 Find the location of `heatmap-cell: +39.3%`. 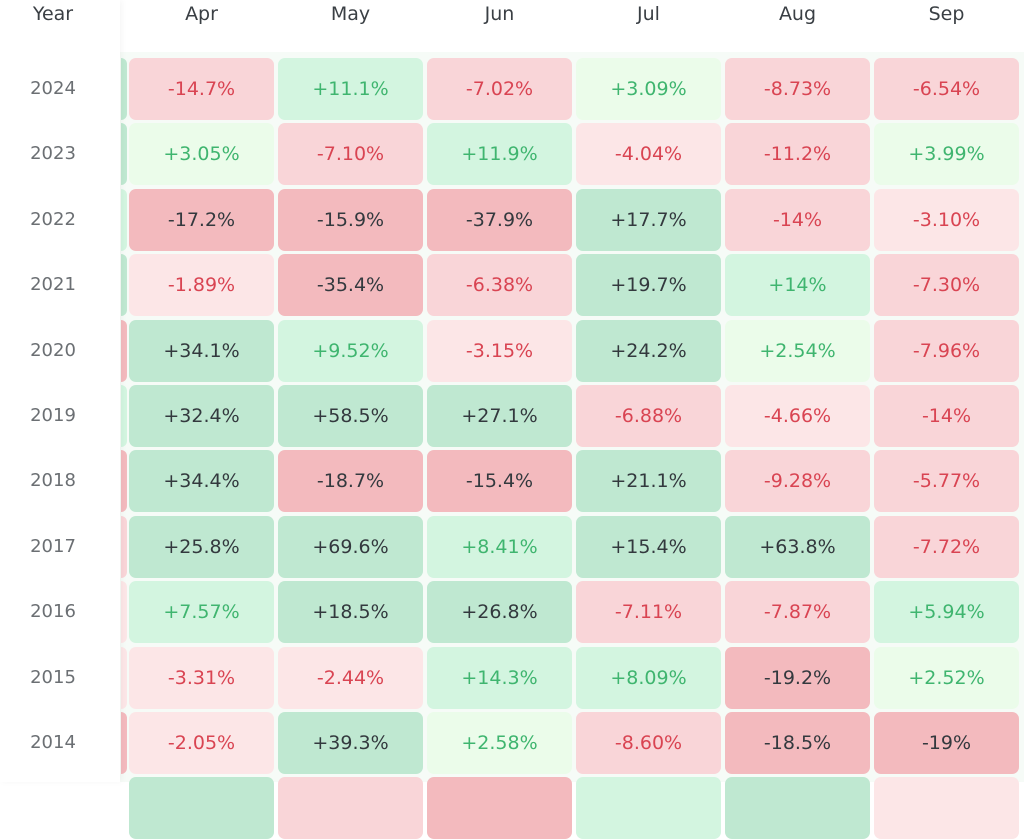

heatmap-cell: +39.3% is located at coordinates (350, 743).